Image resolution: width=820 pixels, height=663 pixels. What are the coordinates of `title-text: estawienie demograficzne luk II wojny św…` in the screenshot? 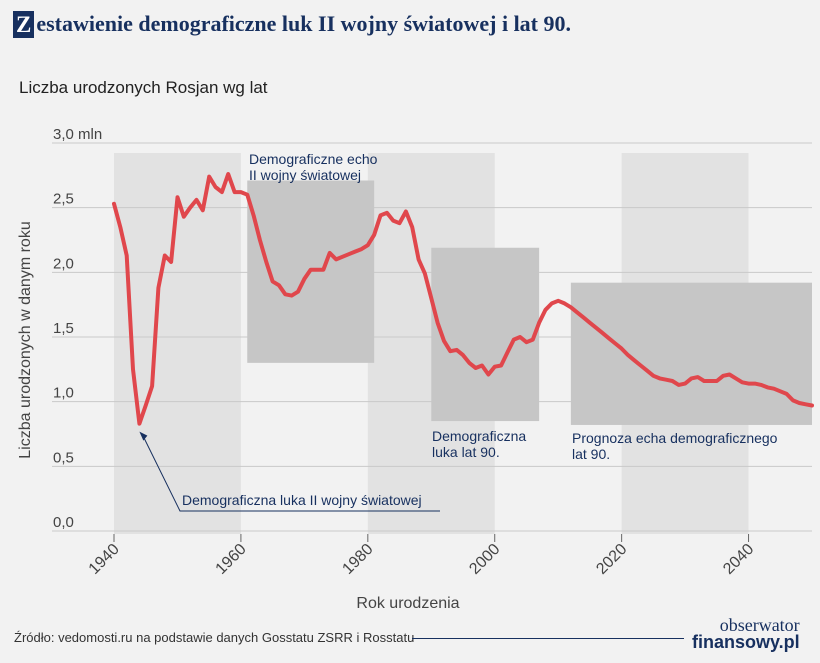 It's located at (304, 23).